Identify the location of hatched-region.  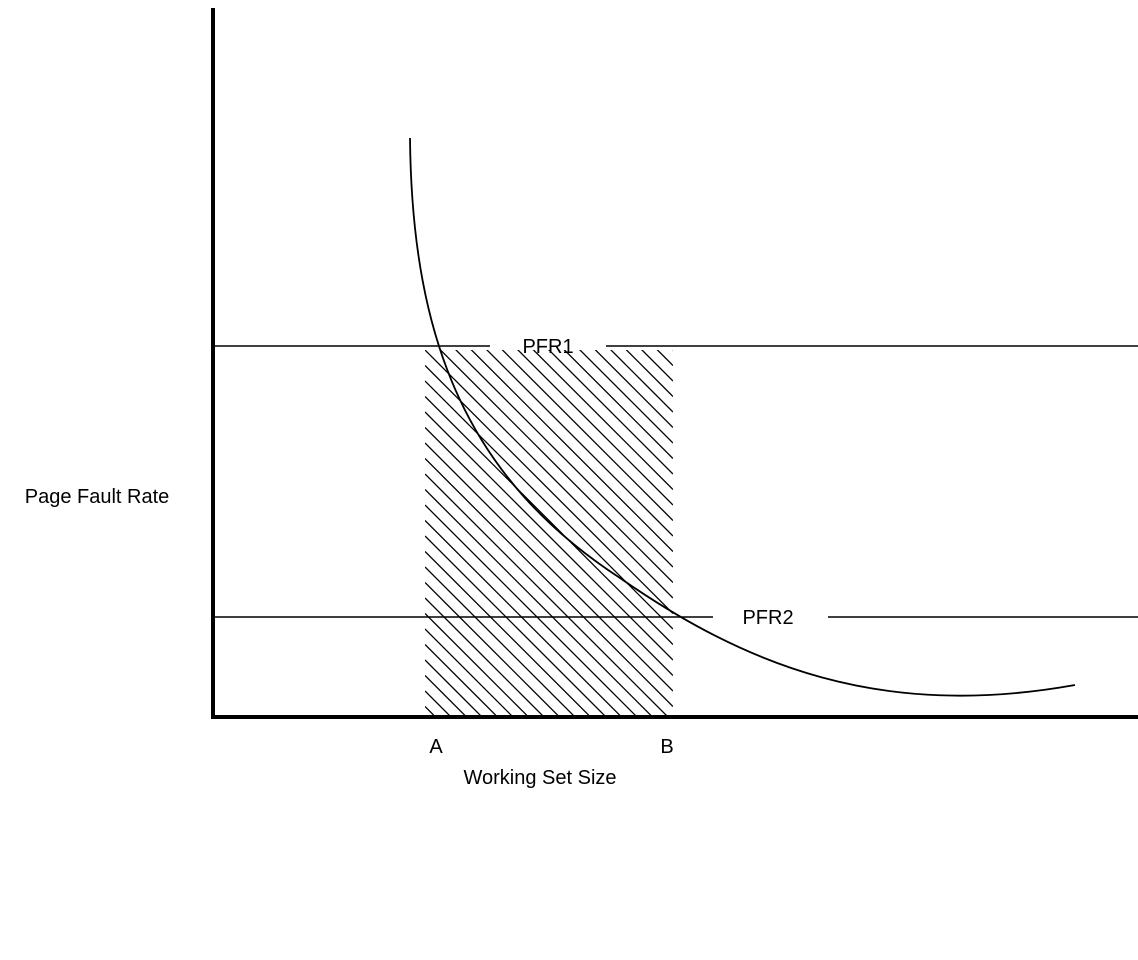
(549, 655).